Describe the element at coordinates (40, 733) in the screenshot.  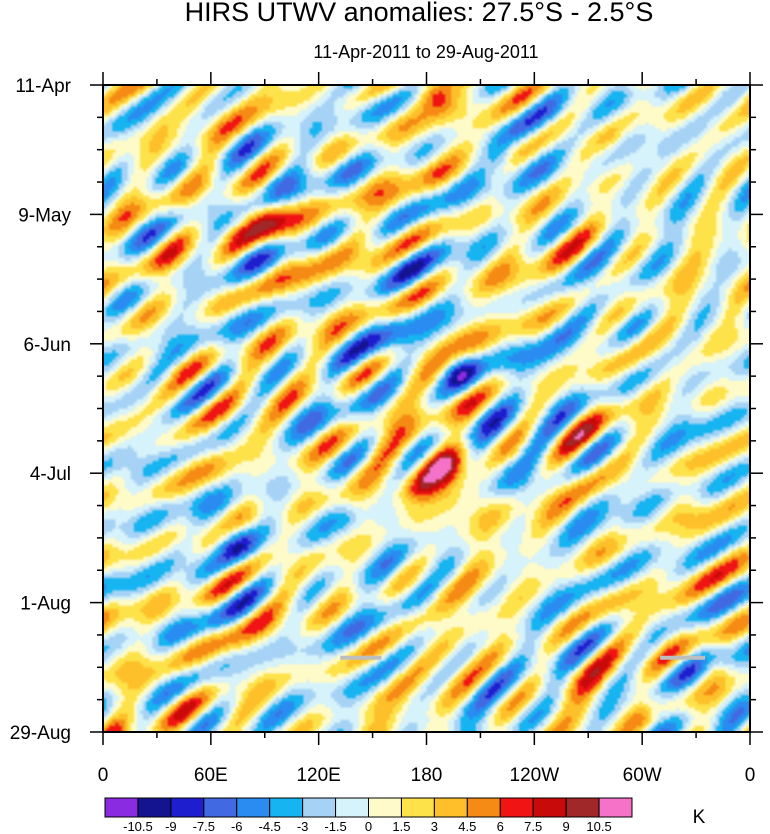
I see `y-tick-label: 29-Aug` at that location.